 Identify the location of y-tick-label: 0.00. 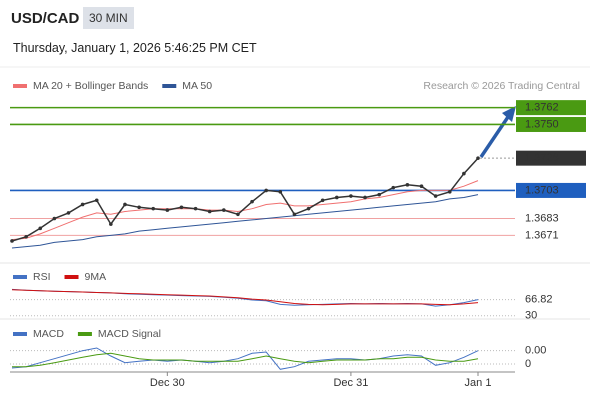
(535, 351).